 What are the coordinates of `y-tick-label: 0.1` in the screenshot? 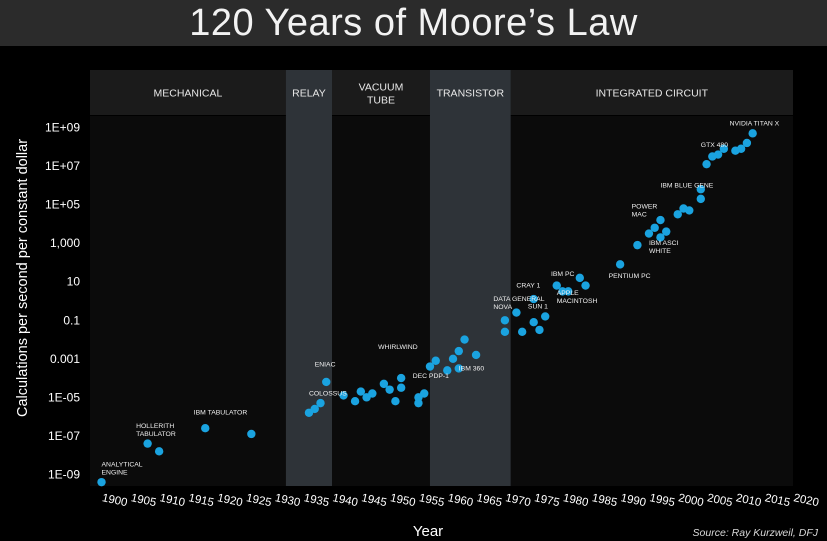 It's located at (71, 320).